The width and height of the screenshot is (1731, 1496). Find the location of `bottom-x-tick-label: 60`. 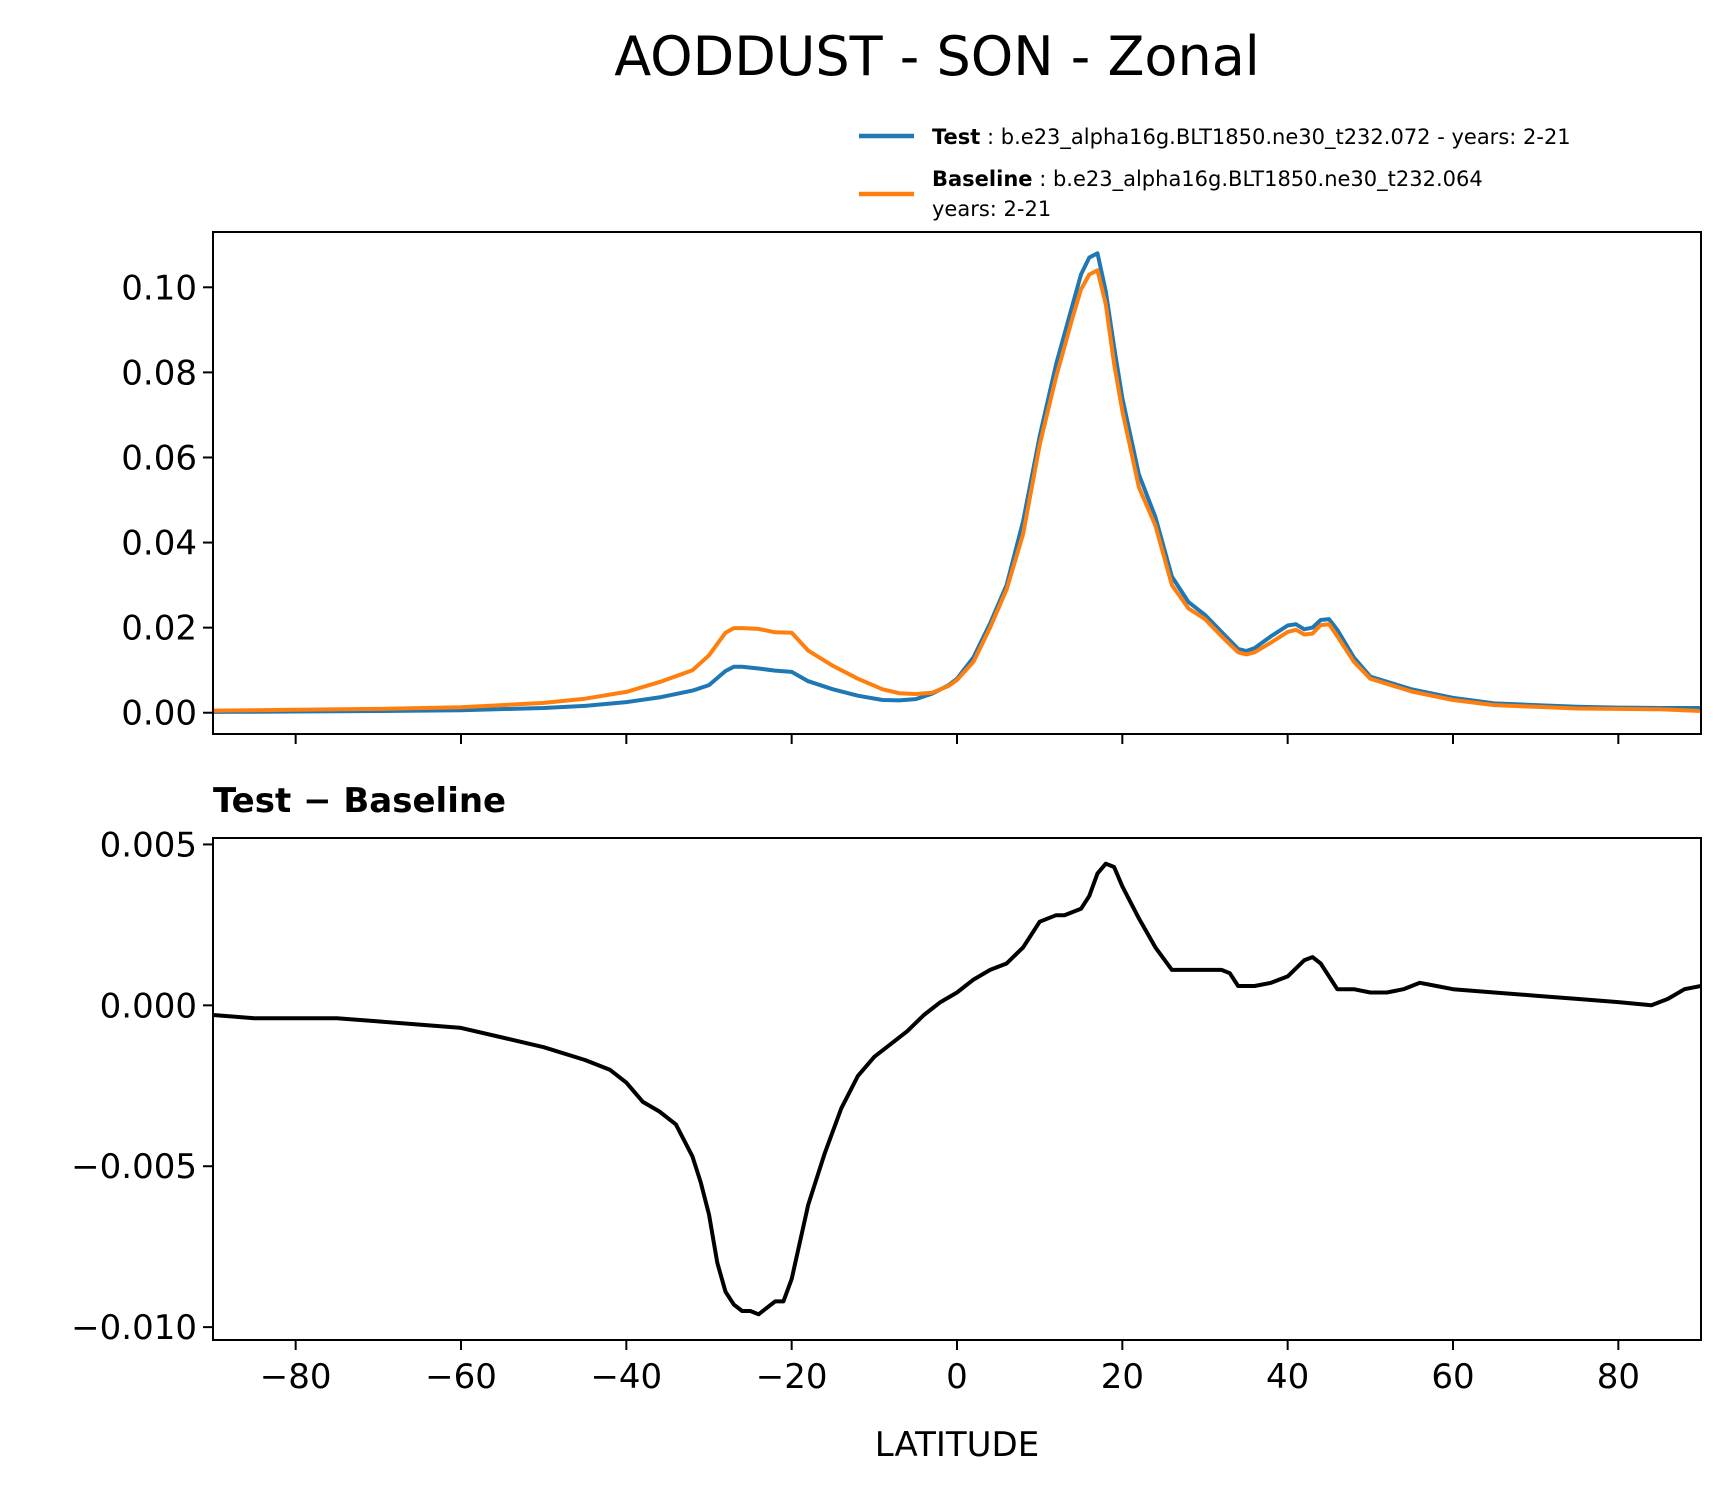

bottom-x-tick-label: 60 is located at coordinates (1452, 1377).